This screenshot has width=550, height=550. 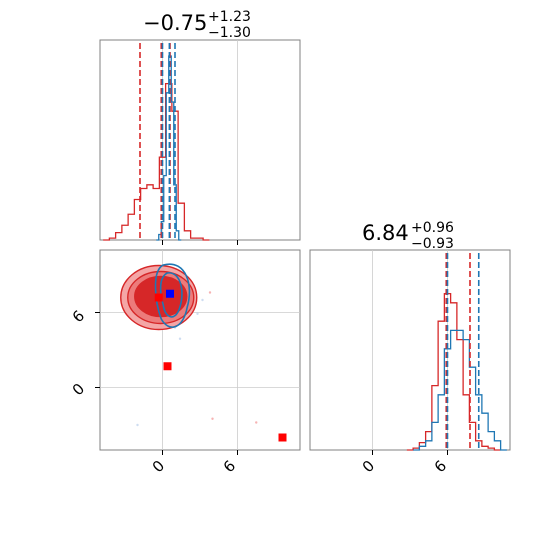 I want to click on bottom-left-xticks: 0 6, so click(x=194, y=466).